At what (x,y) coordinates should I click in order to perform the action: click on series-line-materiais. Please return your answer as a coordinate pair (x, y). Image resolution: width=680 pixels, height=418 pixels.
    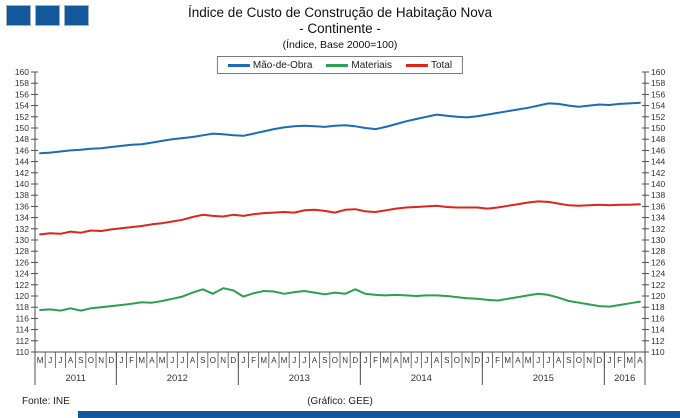
    Looking at the image, I should click on (340, 299).